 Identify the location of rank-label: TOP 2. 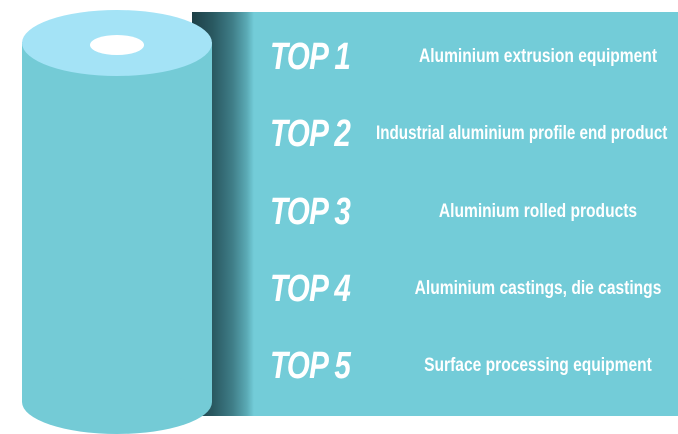
(310, 134).